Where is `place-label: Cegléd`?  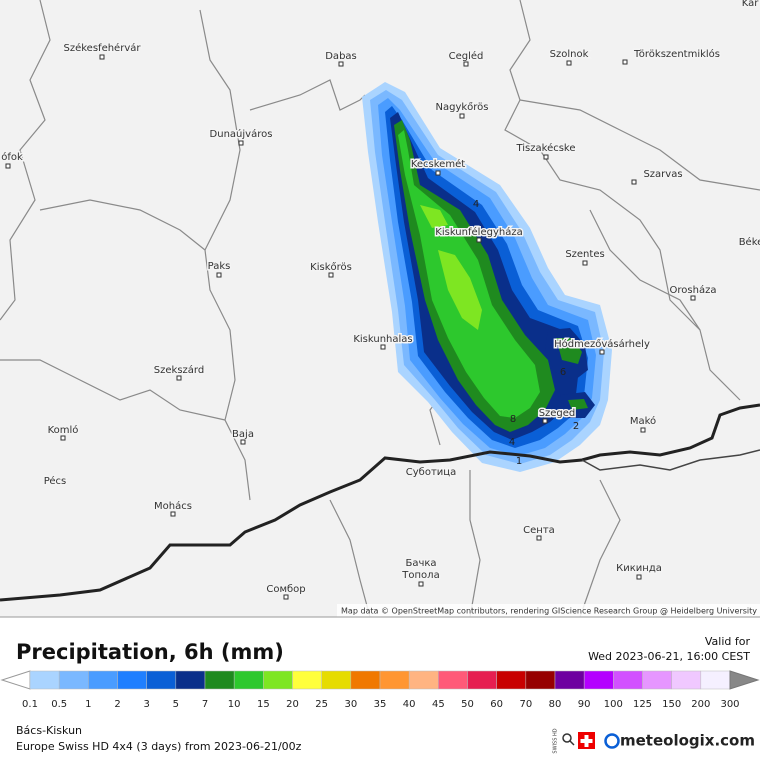 place-label: Cegléd is located at coordinates (466, 56).